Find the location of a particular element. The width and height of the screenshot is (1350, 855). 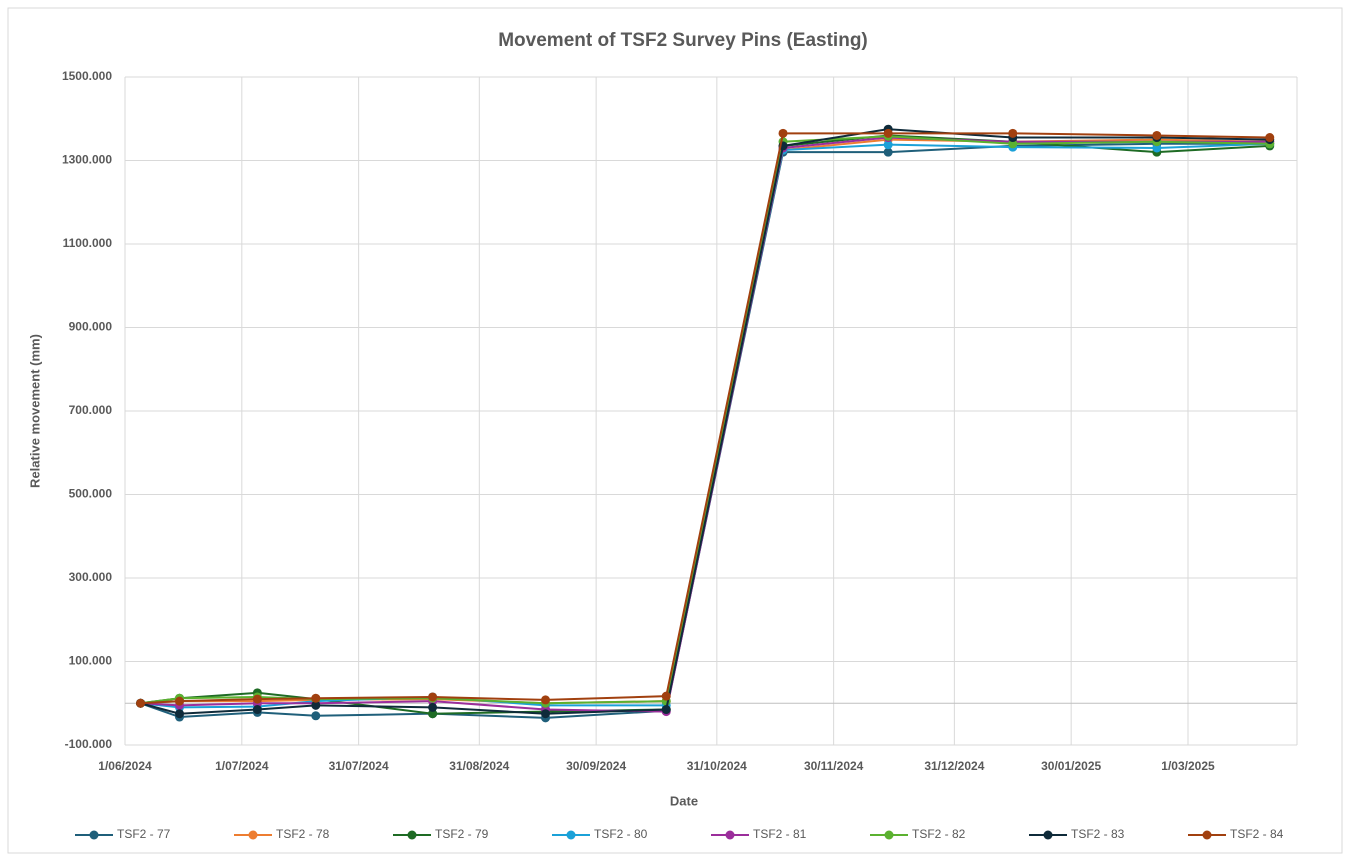

x-tick-label: 31/08/2024 is located at coordinates (479, 766).